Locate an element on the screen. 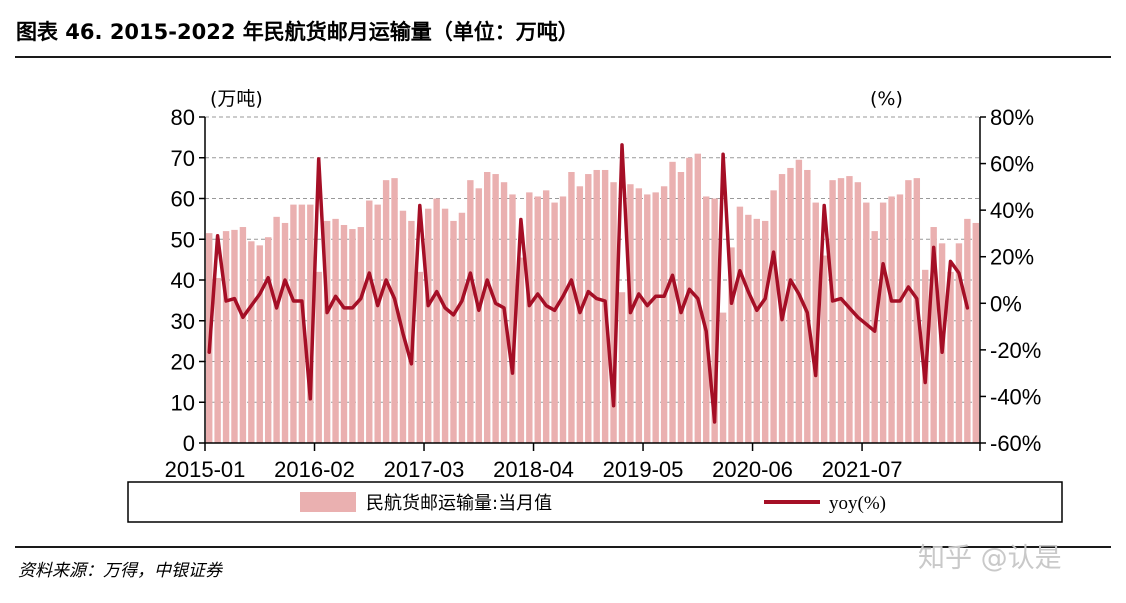 The image size is (1126, 603). chart-title: 图表 46. 2015-2022 年民航货邮月运输量（单位：万吨） is located at coordinates (297, 32).